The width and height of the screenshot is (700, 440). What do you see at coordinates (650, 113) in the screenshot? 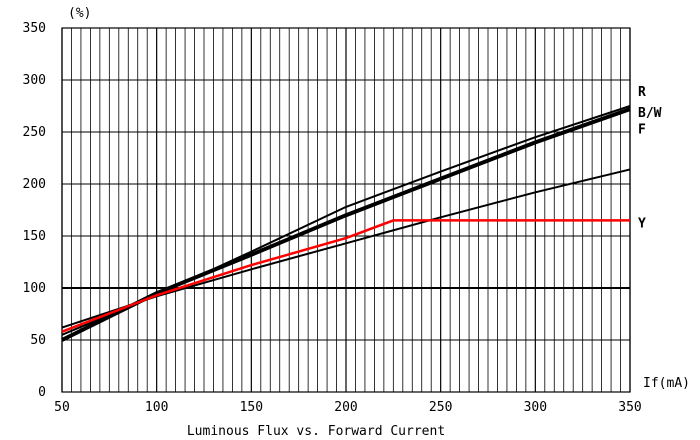
I see `series-label-b-w: B/W` at bounding box center [650, 113].